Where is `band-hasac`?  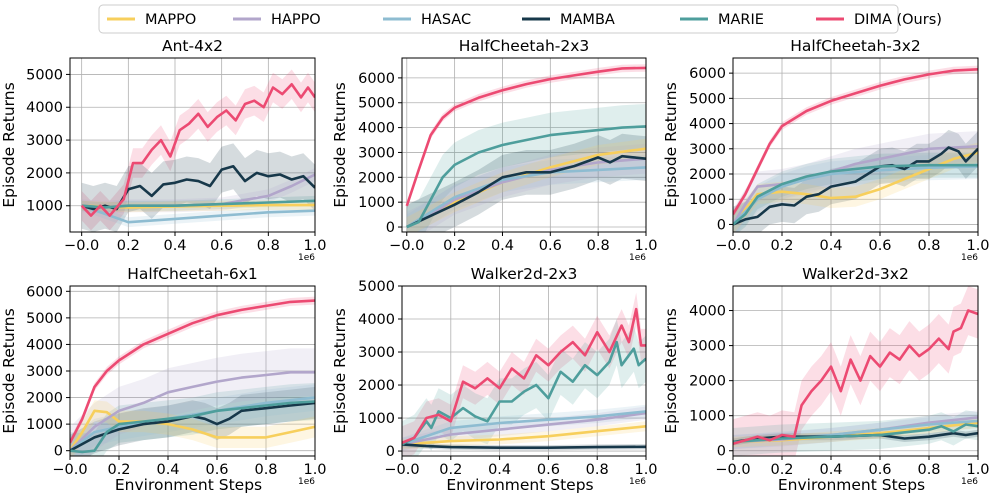
band-hasac is located at coordinates (192, 420).